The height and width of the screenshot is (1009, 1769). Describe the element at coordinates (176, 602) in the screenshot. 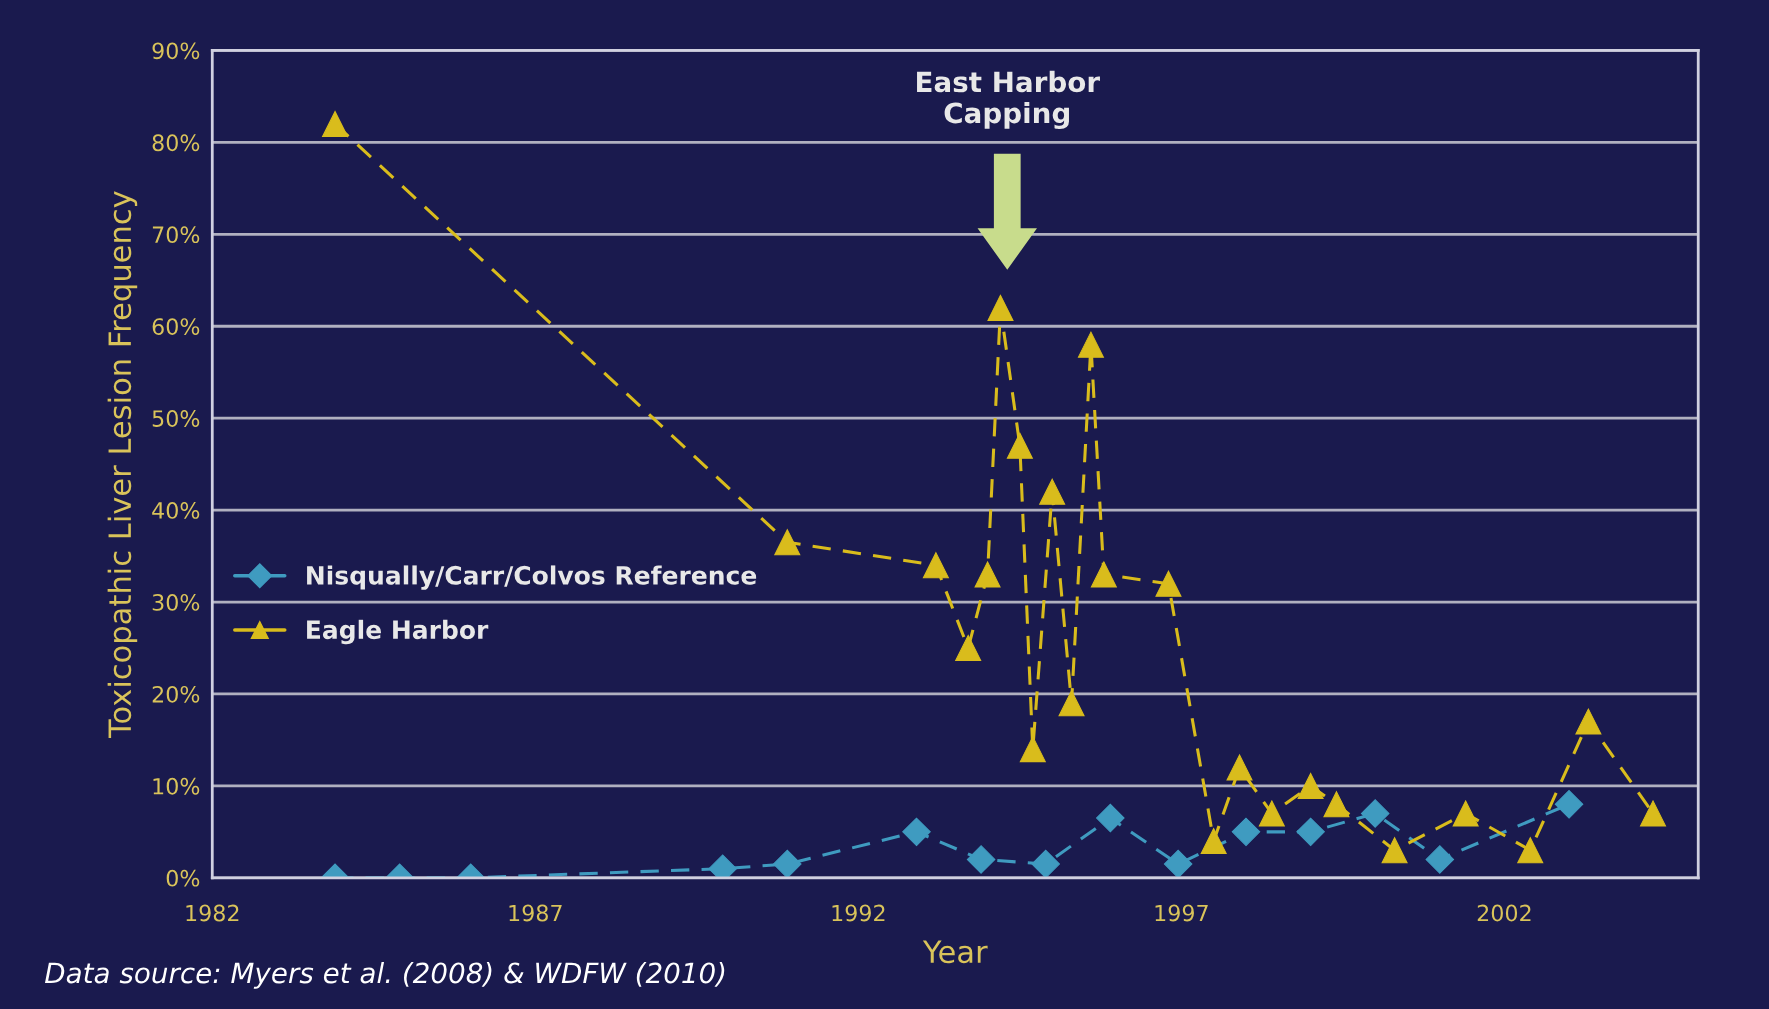

I see `y-tick-label: 30%` at that location.